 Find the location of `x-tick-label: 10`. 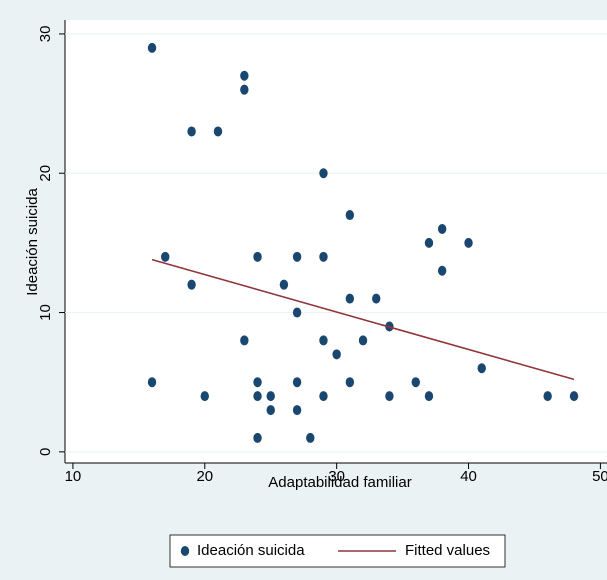

x-tick-label: 10 is located at coordinates (73, 476).